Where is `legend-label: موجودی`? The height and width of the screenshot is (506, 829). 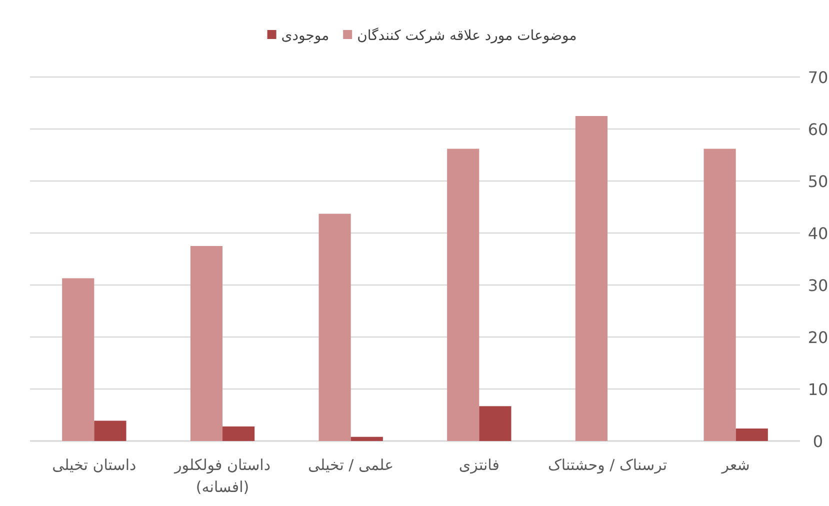
legend-label: موجودی is located at coordinates (305, 36).